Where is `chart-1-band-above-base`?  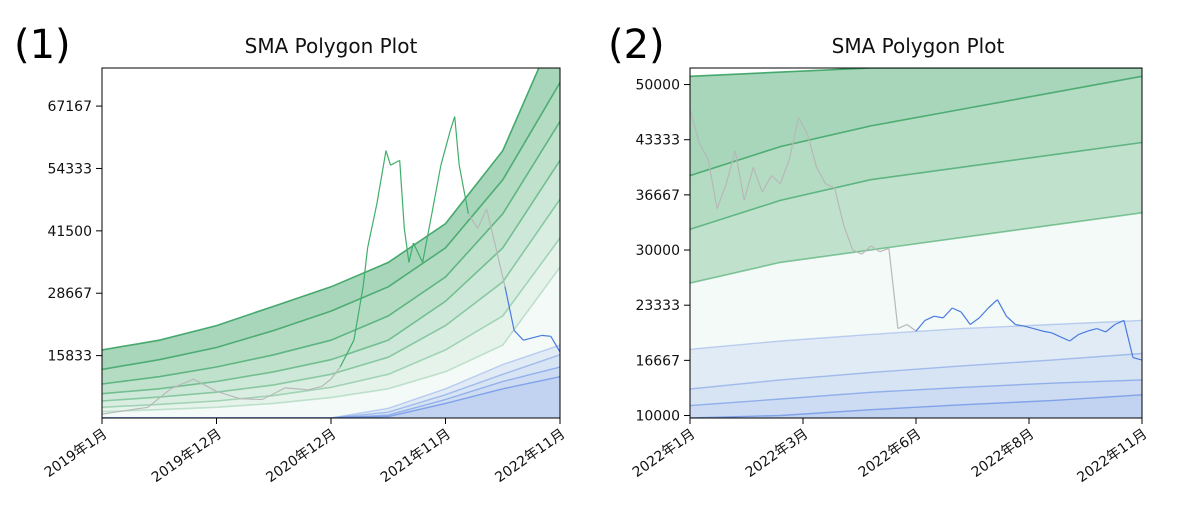
chart-1-band-above-base is located at coordinates (331, 342).